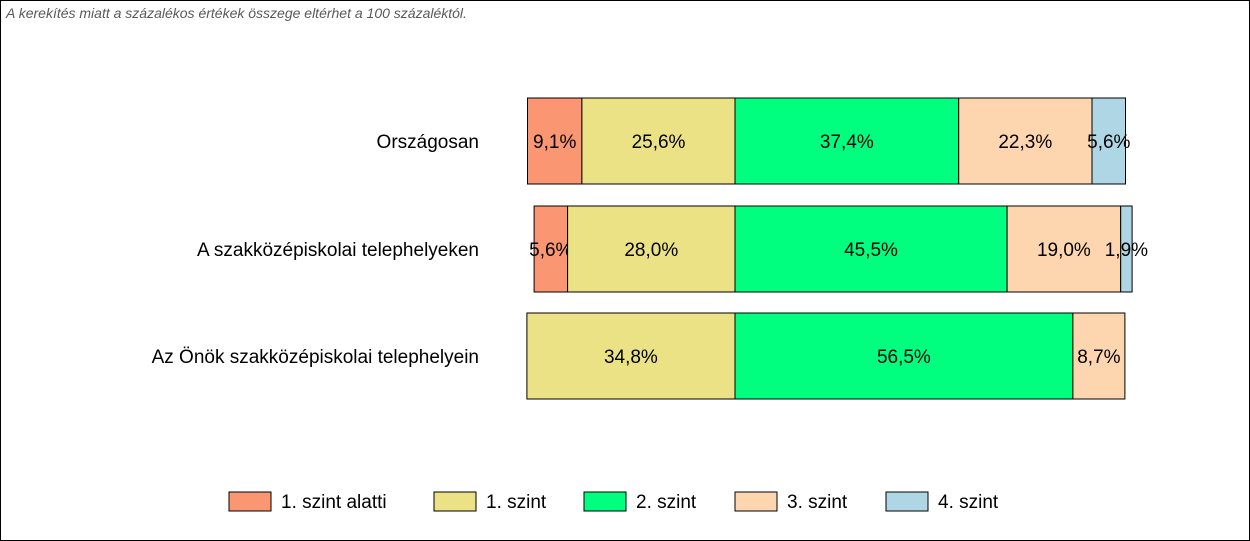  I want to click on category-label: A szakközépiskolai telephelyeken, so click(338, 250).